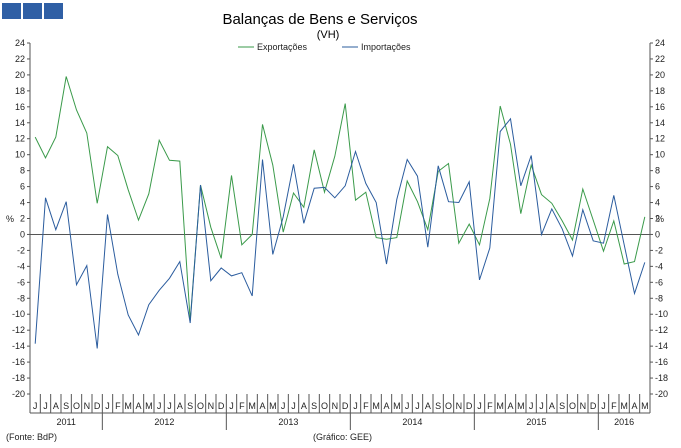 The height and width of the screenshot is (448, 681). What do you see at coordinates (21, 266) in the screenshot?
I see `y-tick-label: -4` at bounding box center [21, 266].